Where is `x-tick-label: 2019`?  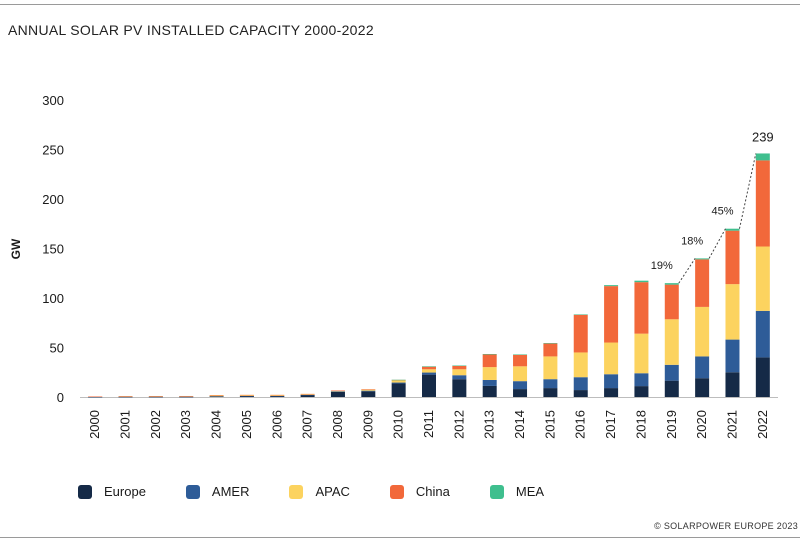
x-tick-label: 2019 is located at coordinates (671, 424).